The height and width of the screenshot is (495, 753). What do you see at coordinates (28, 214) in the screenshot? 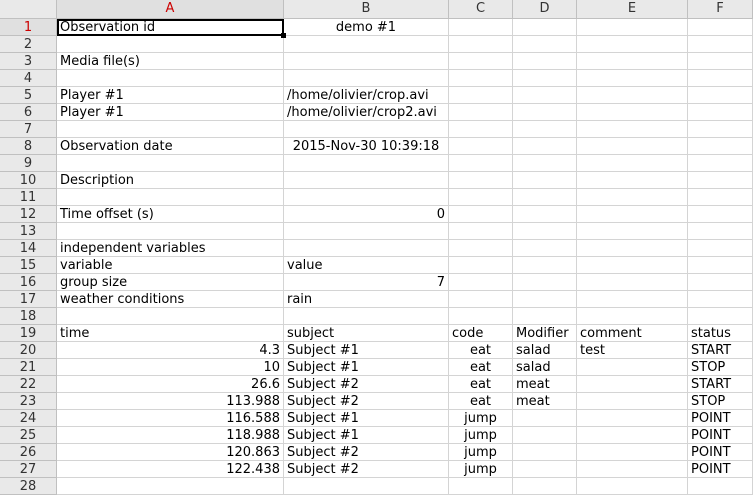
I see `row-header-12: 12` at bounding box center [28, 214].